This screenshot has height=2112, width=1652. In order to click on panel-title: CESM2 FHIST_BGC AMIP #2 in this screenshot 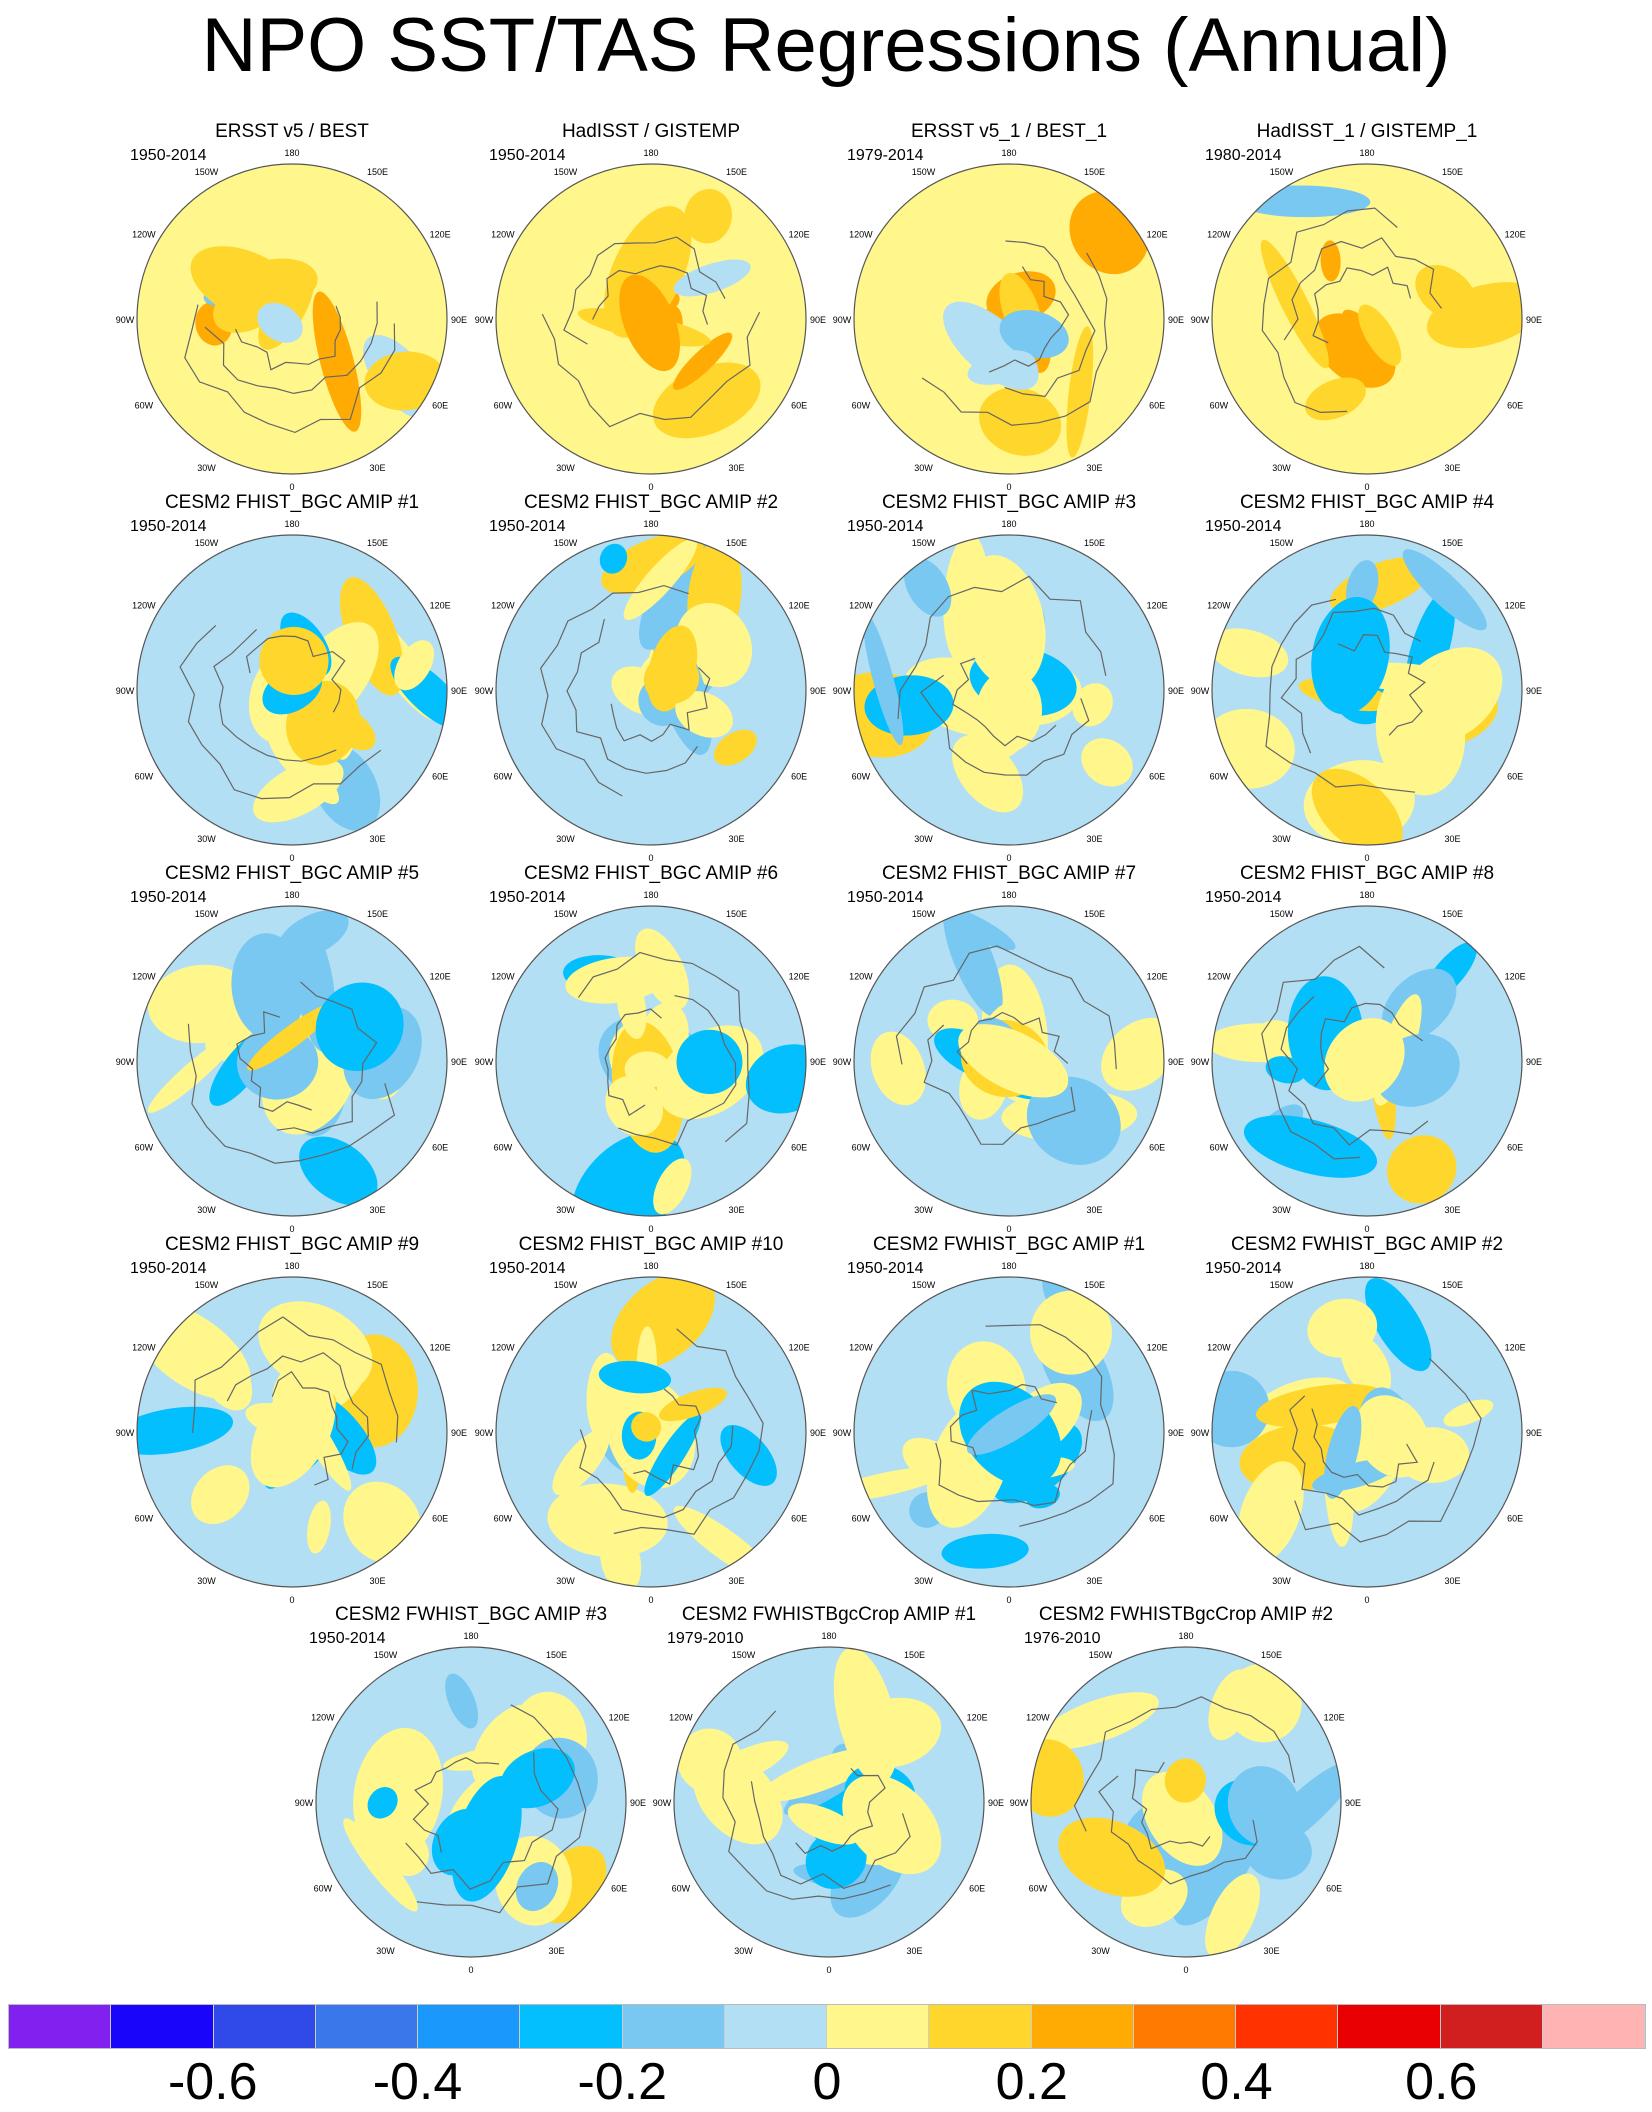, I will do `click(651, 502)`.